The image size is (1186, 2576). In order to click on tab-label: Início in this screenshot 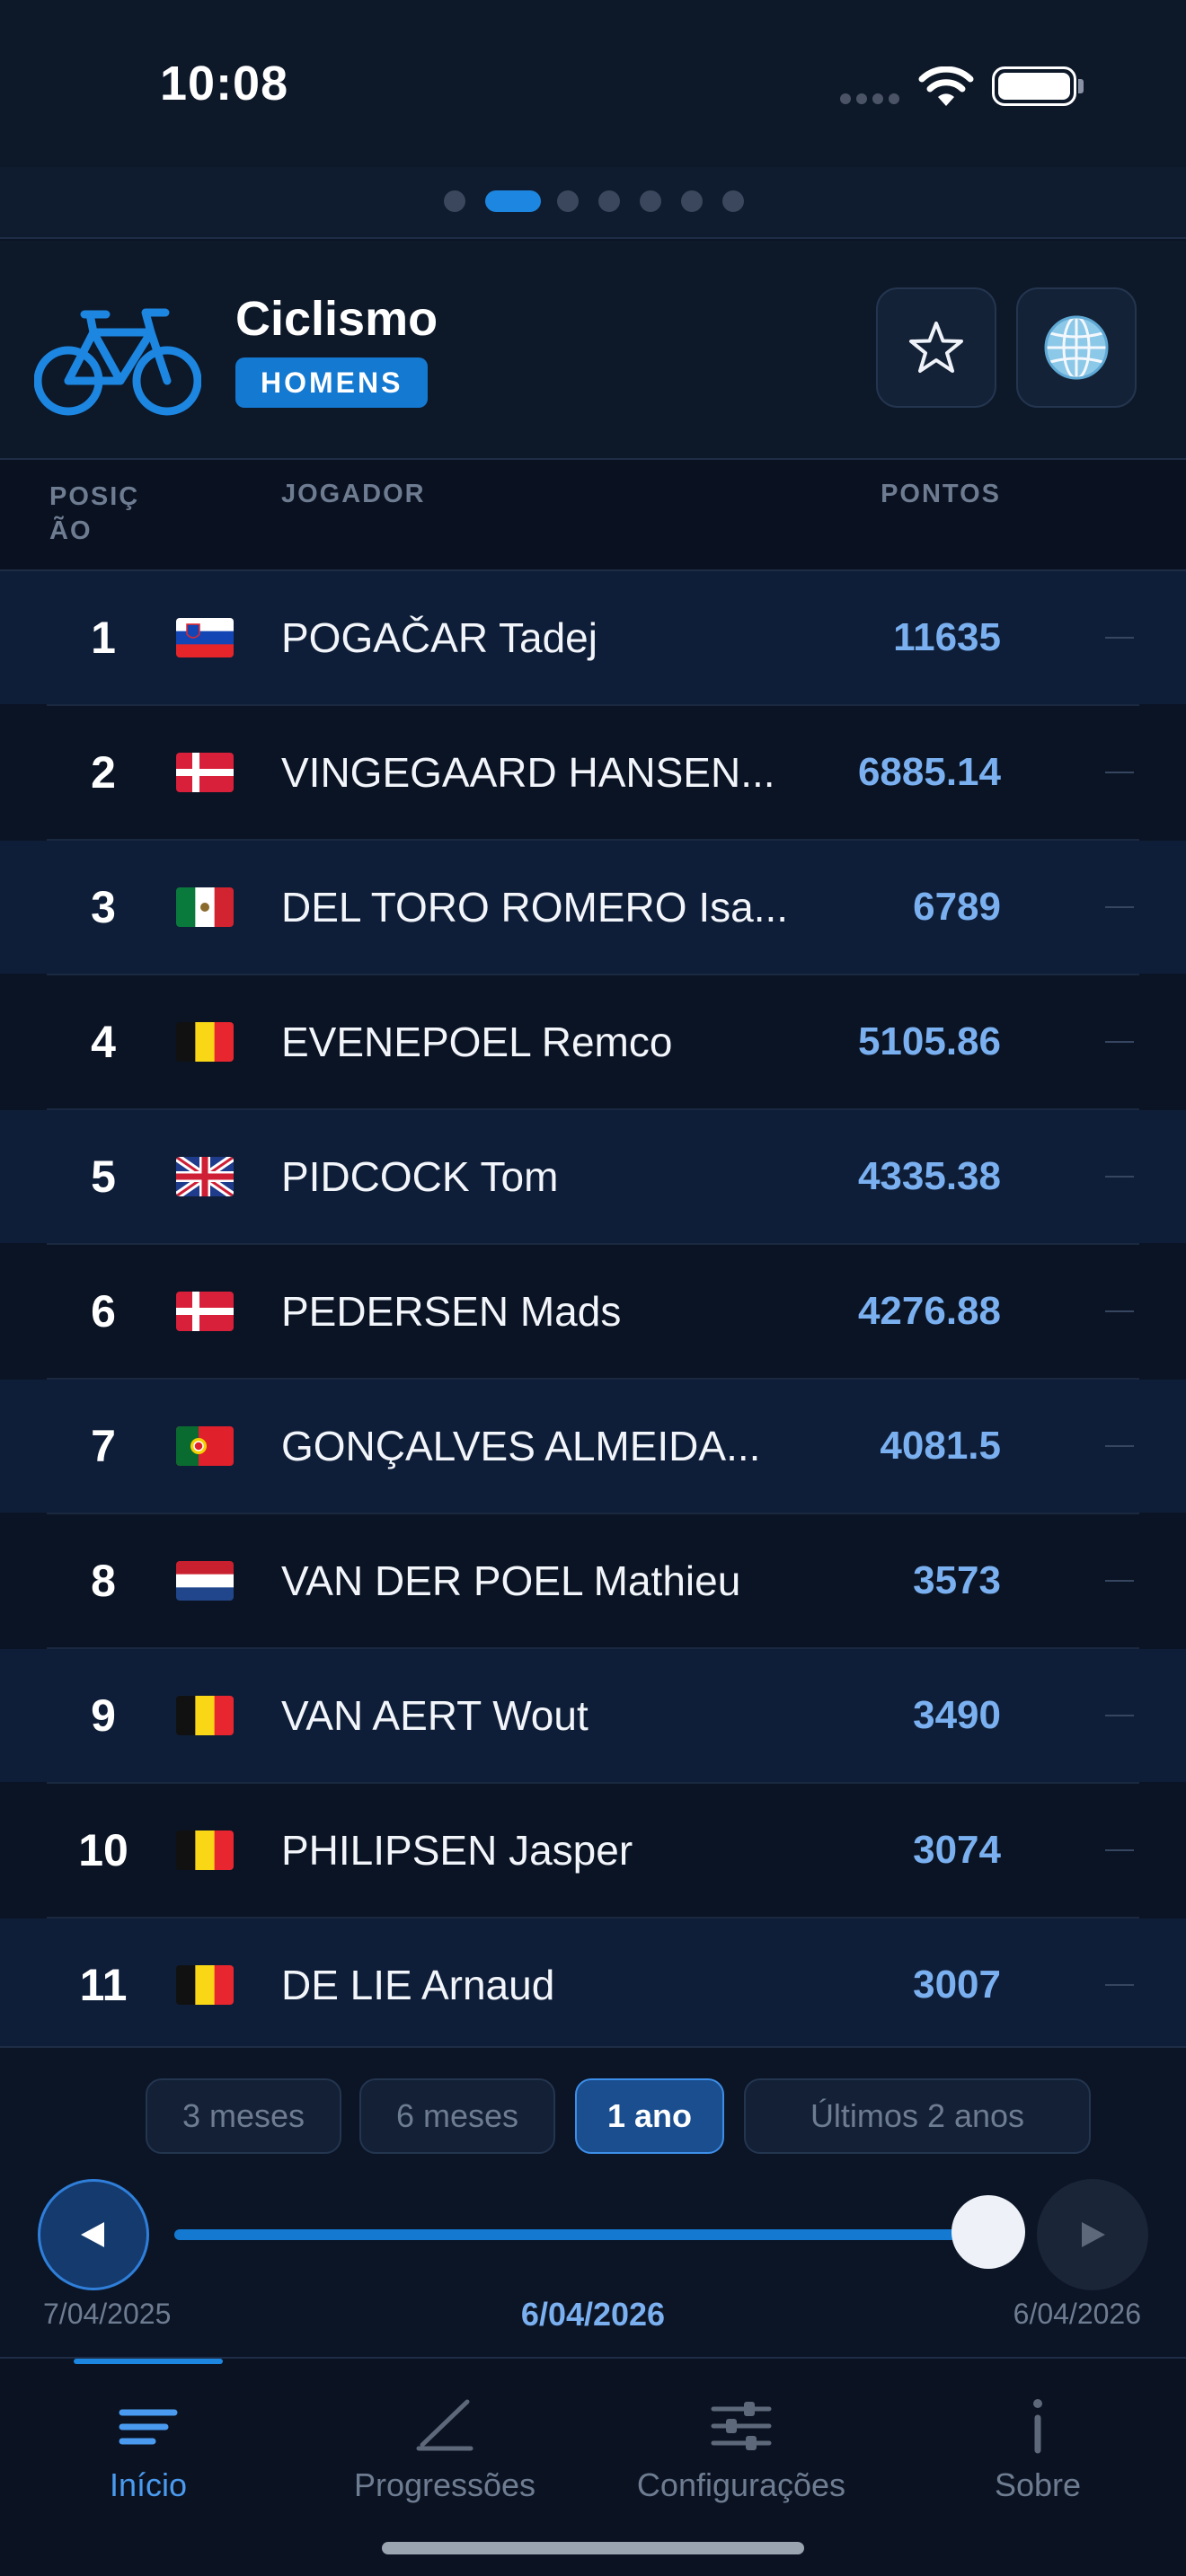, I will do `click(148, 2484)`.